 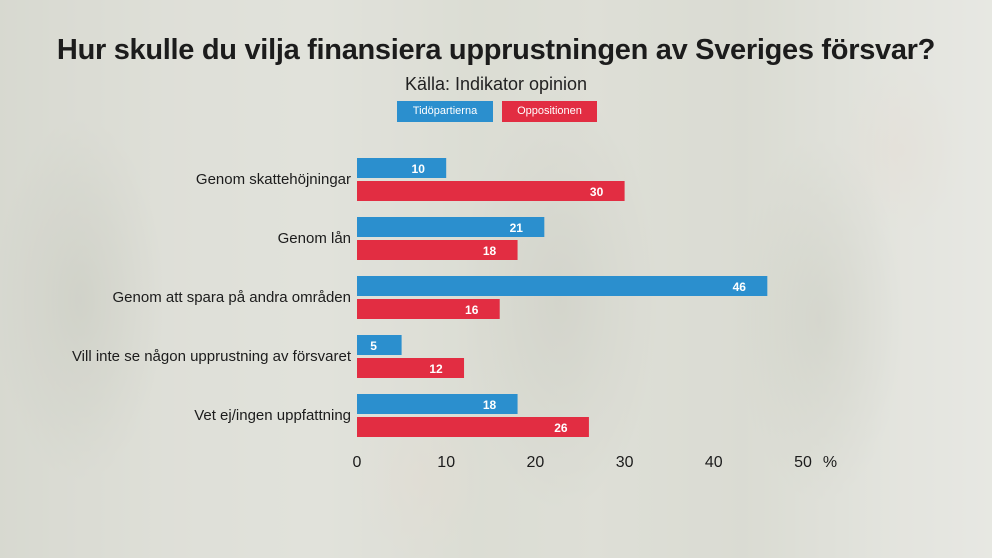 I want to click on x-unit-label: %, so click(x=830, y=462).